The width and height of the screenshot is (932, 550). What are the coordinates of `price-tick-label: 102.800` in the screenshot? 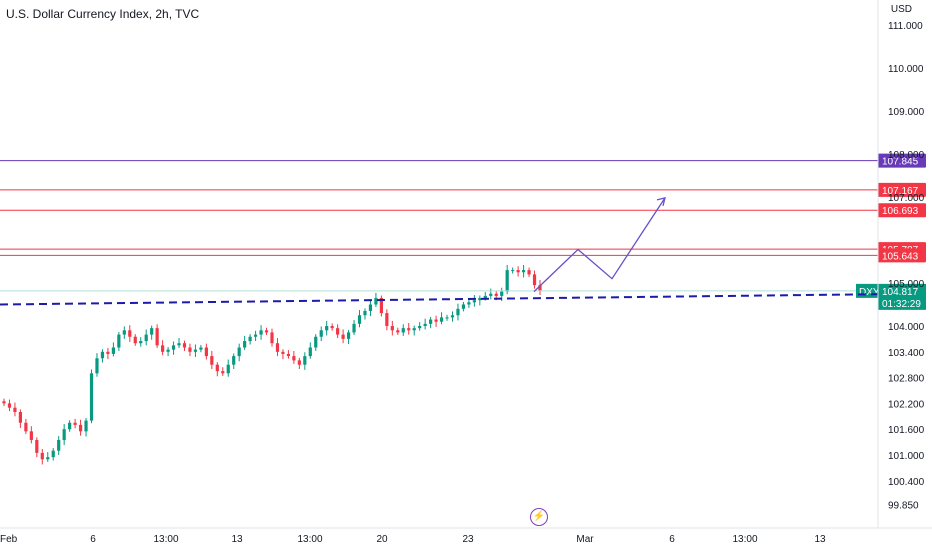 It's located at (906, 379).